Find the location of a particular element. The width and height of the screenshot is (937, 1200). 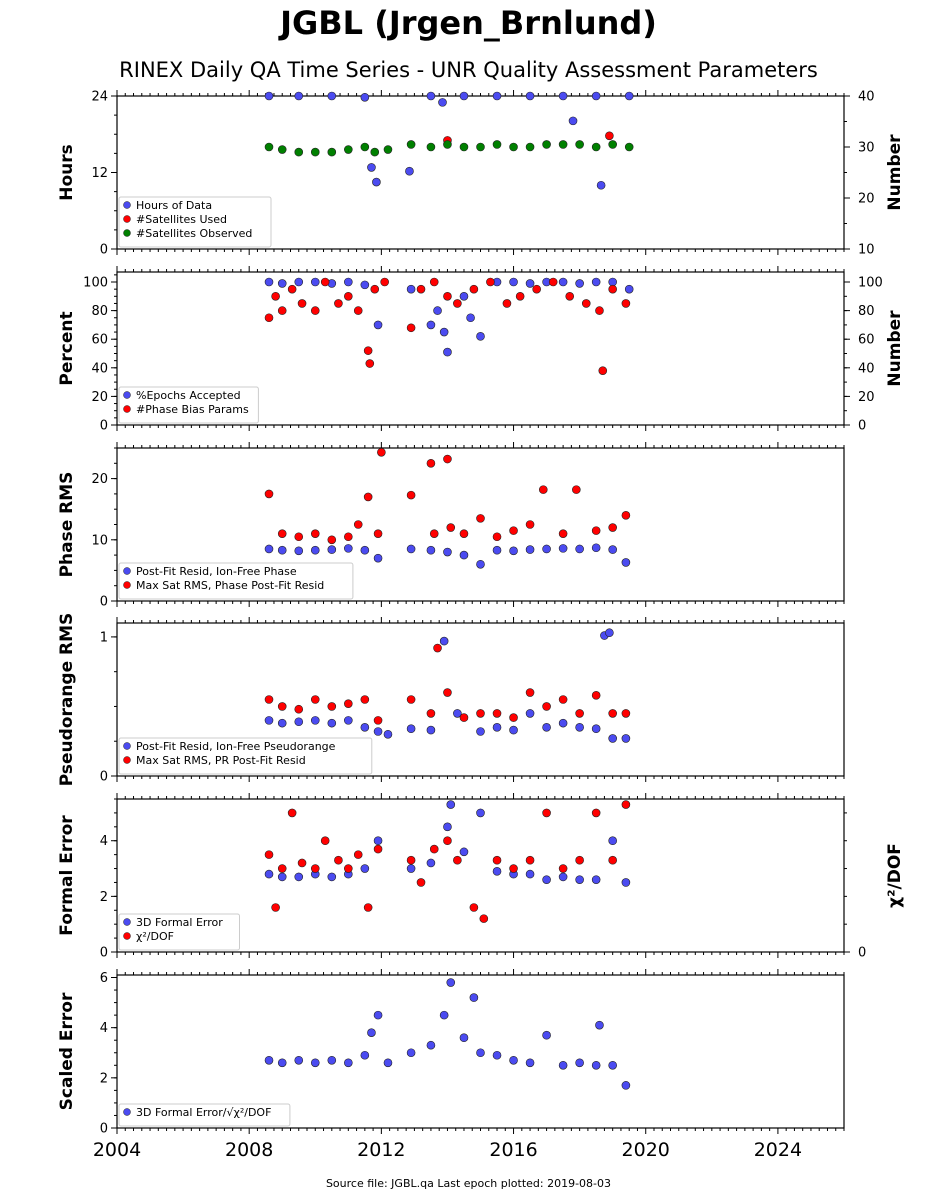

legend-label: 3D Formal Error/√χ²/DOF is located at coordinates (203, 1112).